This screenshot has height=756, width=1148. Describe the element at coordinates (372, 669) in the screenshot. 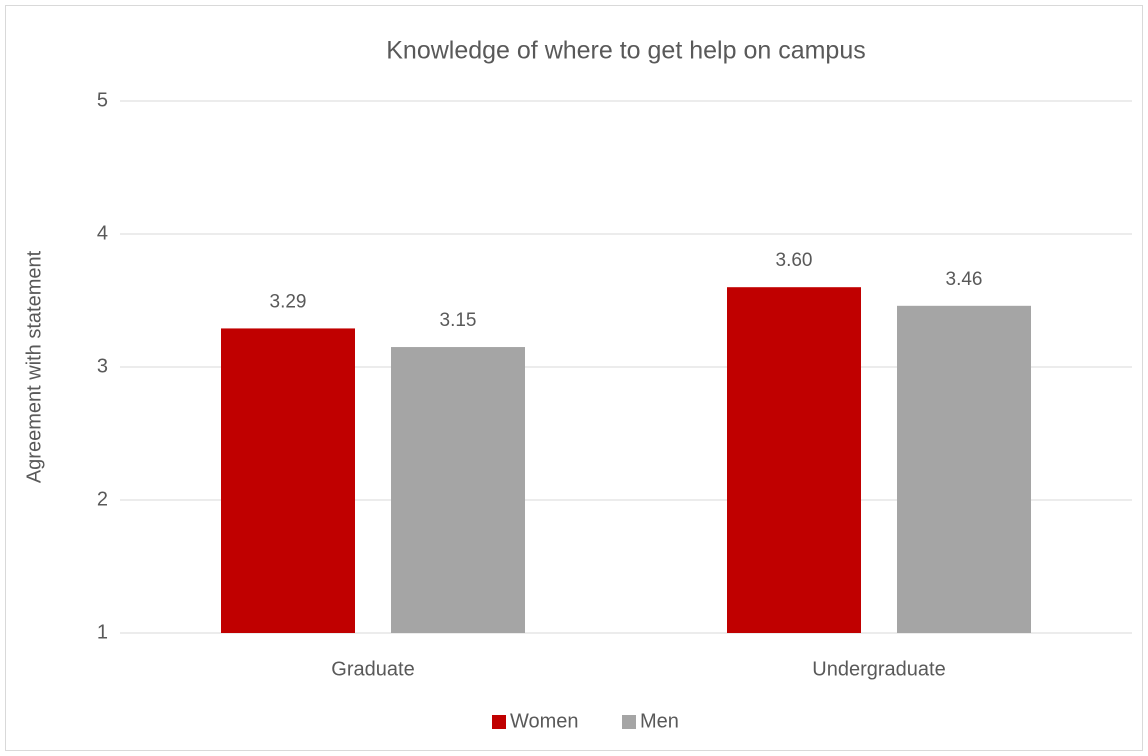

I see `x-tick-label: Graduate` at that location.